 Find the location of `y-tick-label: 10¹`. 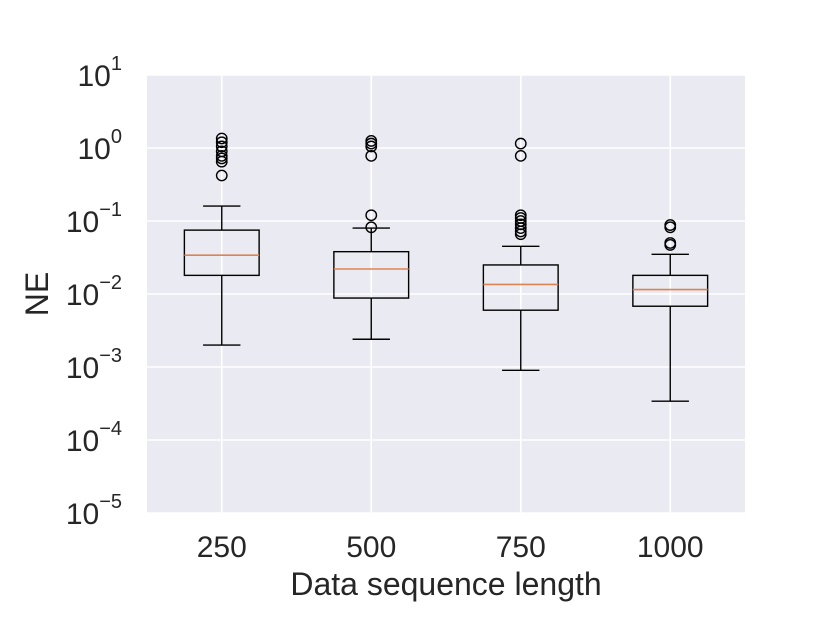

y-tick-label: 10¹ is located at coordinates (100, 73).